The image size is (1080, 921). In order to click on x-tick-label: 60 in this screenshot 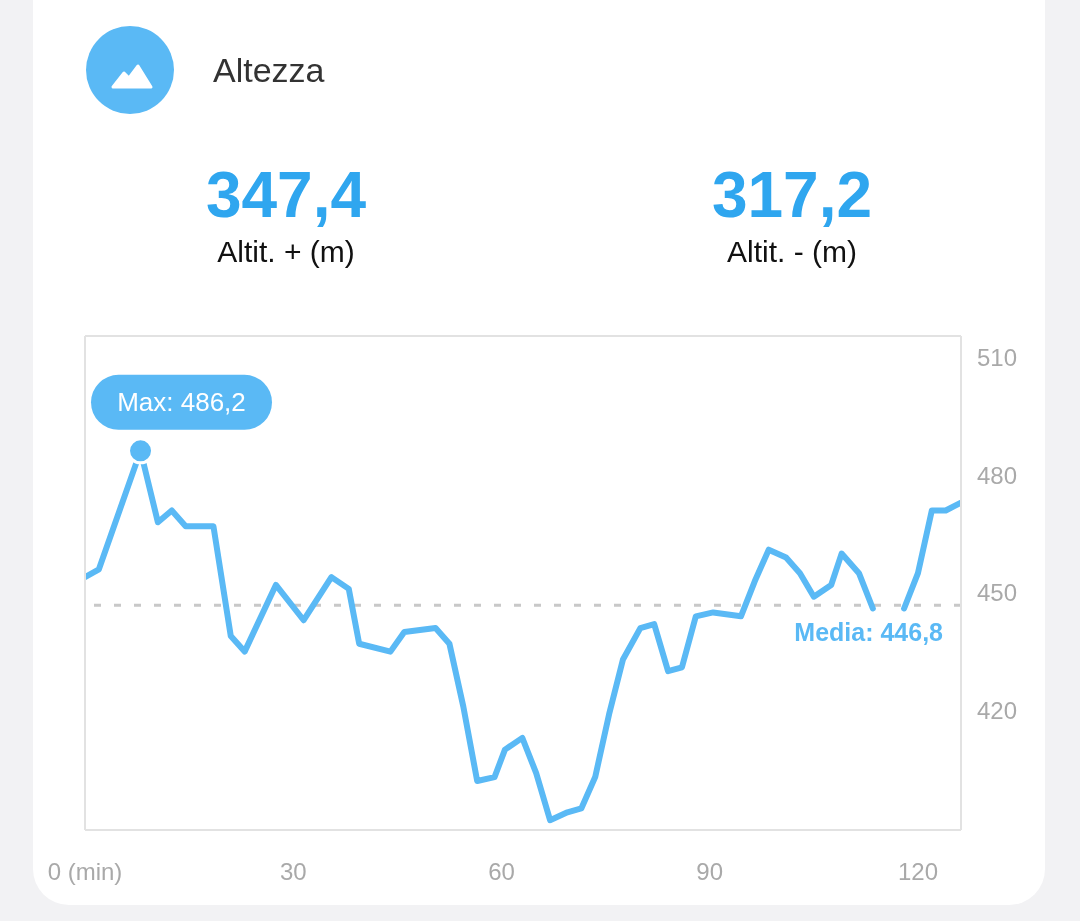, I will do `click(501, 872)`.